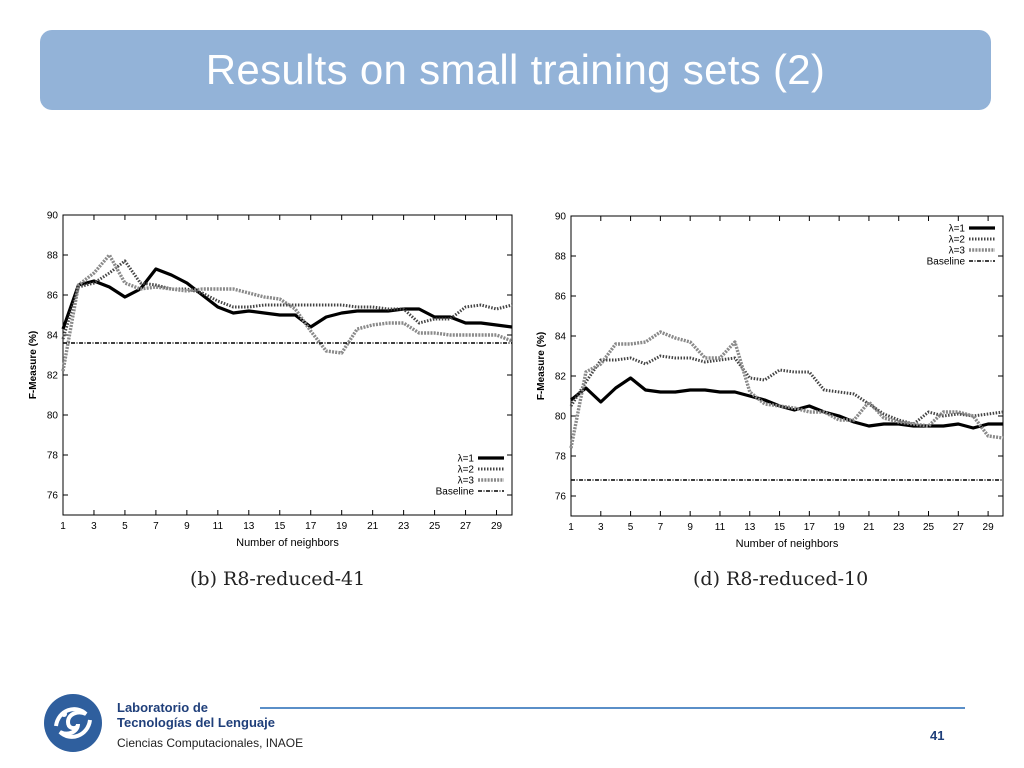 The width and height of the screenshot is (1024, 768). I want to click on chart-caption: (b) R8-reduced-41, so click(278, 579).